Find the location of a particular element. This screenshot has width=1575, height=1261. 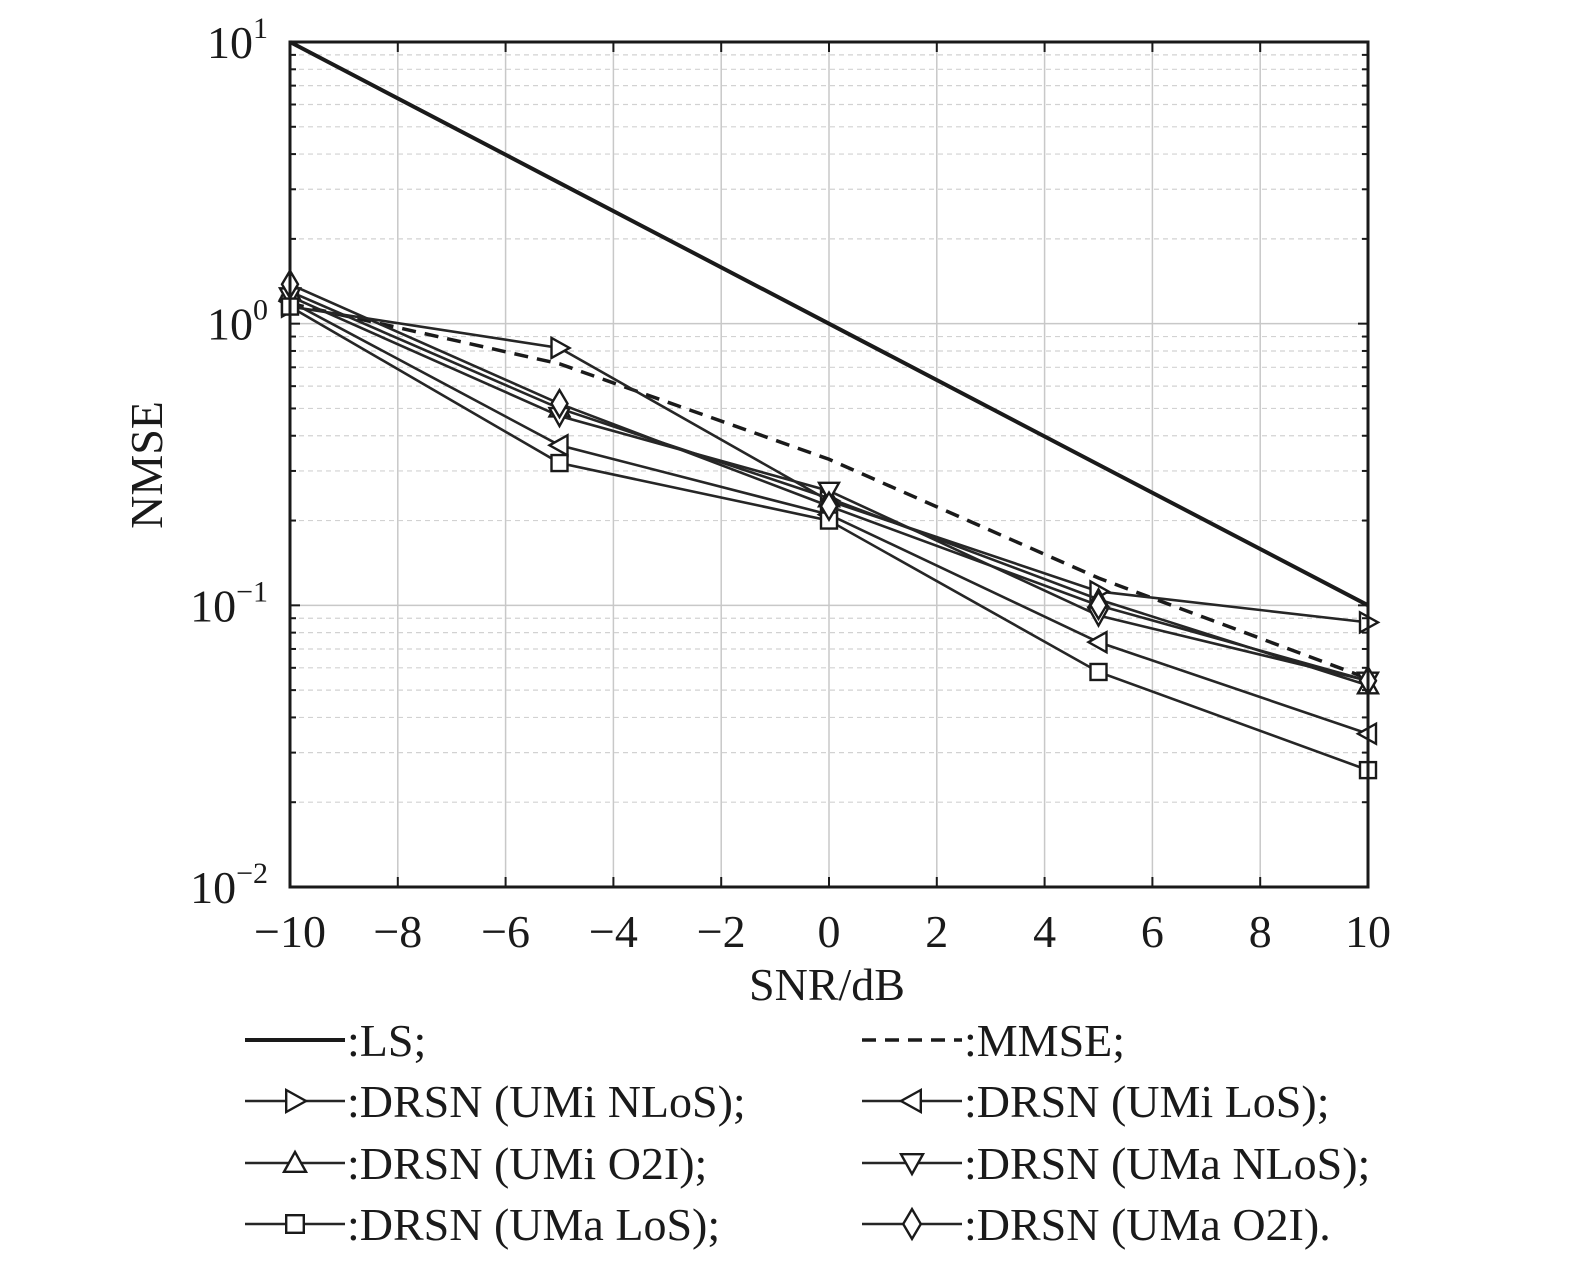

legend-entry: :LS; is located at coordinates (335, 1040).